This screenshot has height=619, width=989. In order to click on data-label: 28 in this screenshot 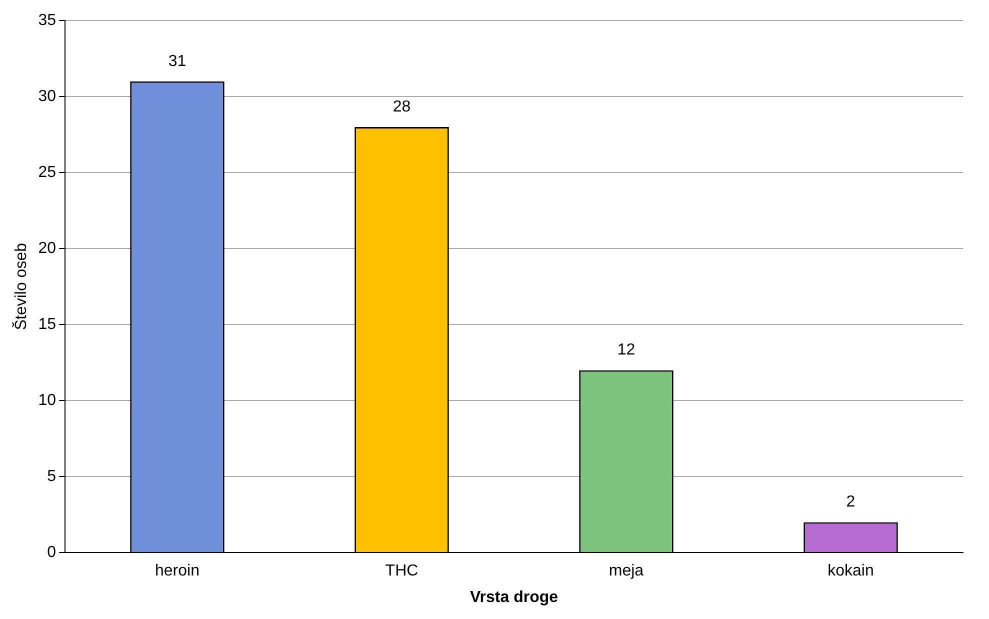, I will do `click(401, 107)`.